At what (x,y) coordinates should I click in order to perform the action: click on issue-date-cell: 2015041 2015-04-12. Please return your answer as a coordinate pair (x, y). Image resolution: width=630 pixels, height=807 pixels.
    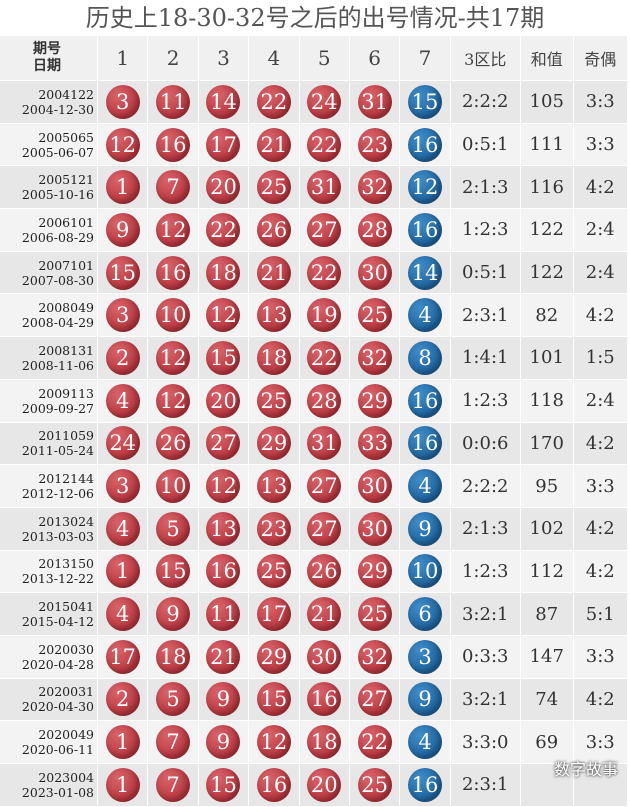
    Looking at the image, I should click on (49, 614).